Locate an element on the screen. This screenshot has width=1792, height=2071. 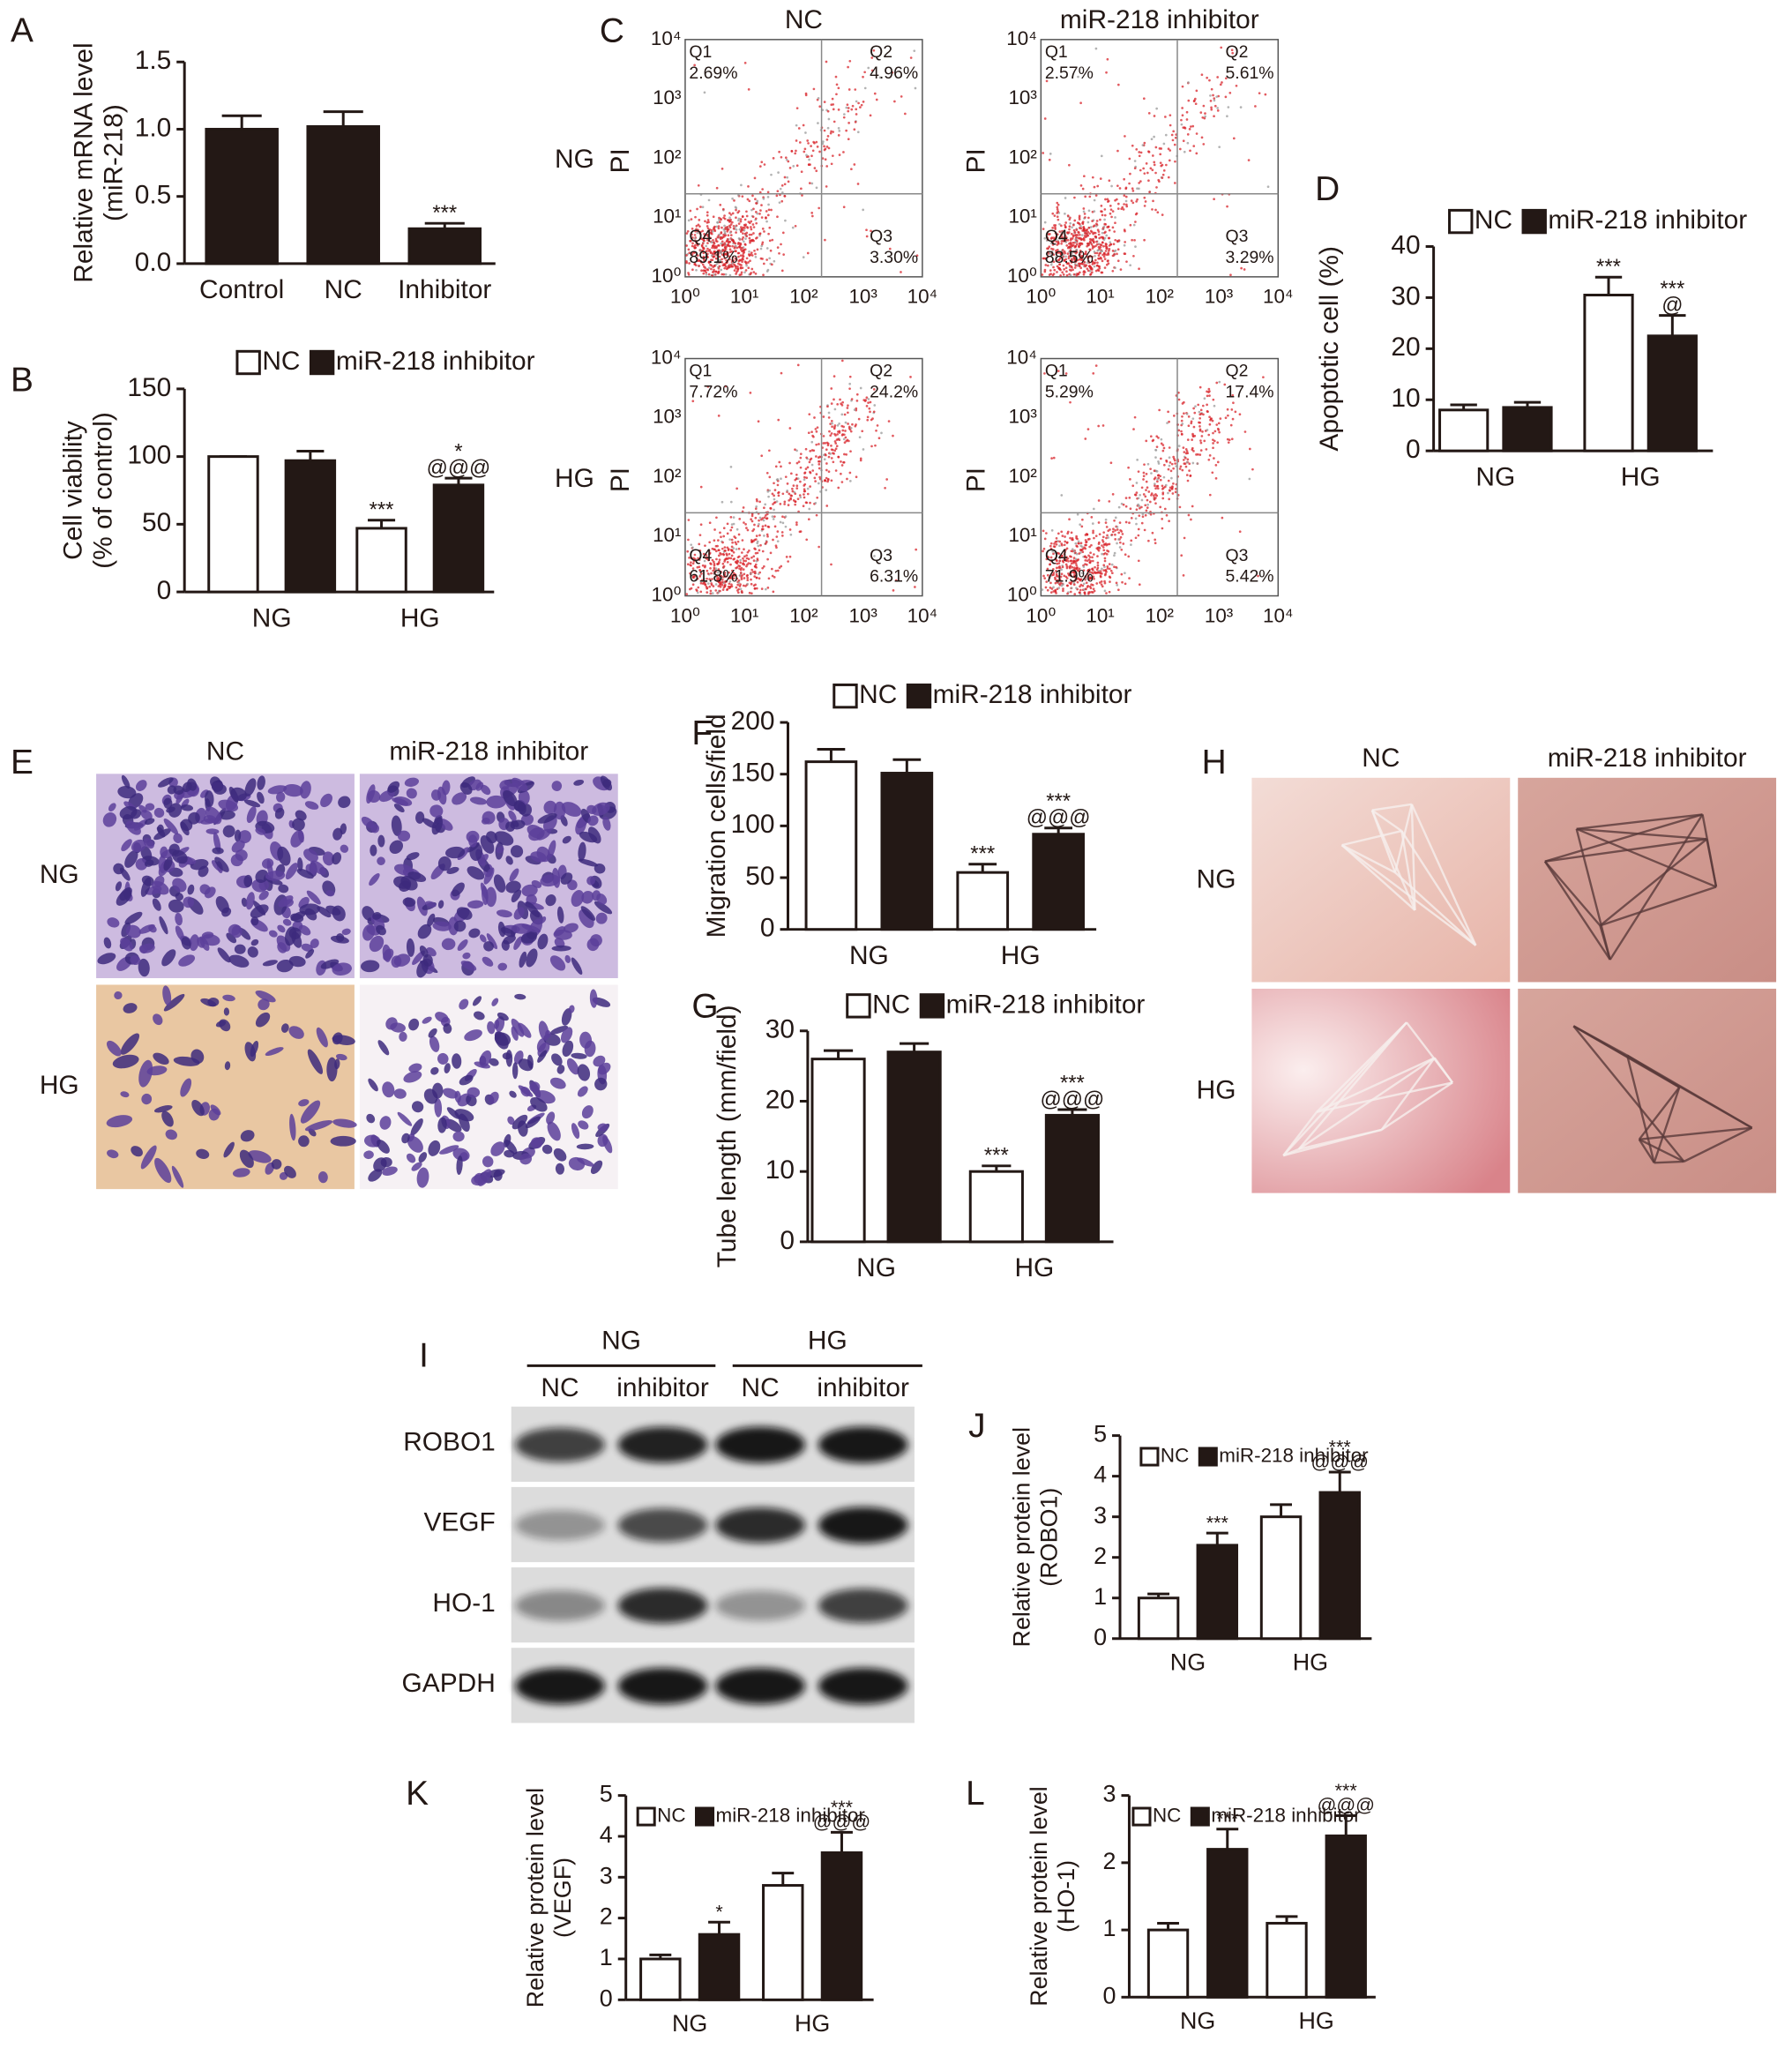
quadrant-percent: 5.42% is located at coordinates (1250, 577).